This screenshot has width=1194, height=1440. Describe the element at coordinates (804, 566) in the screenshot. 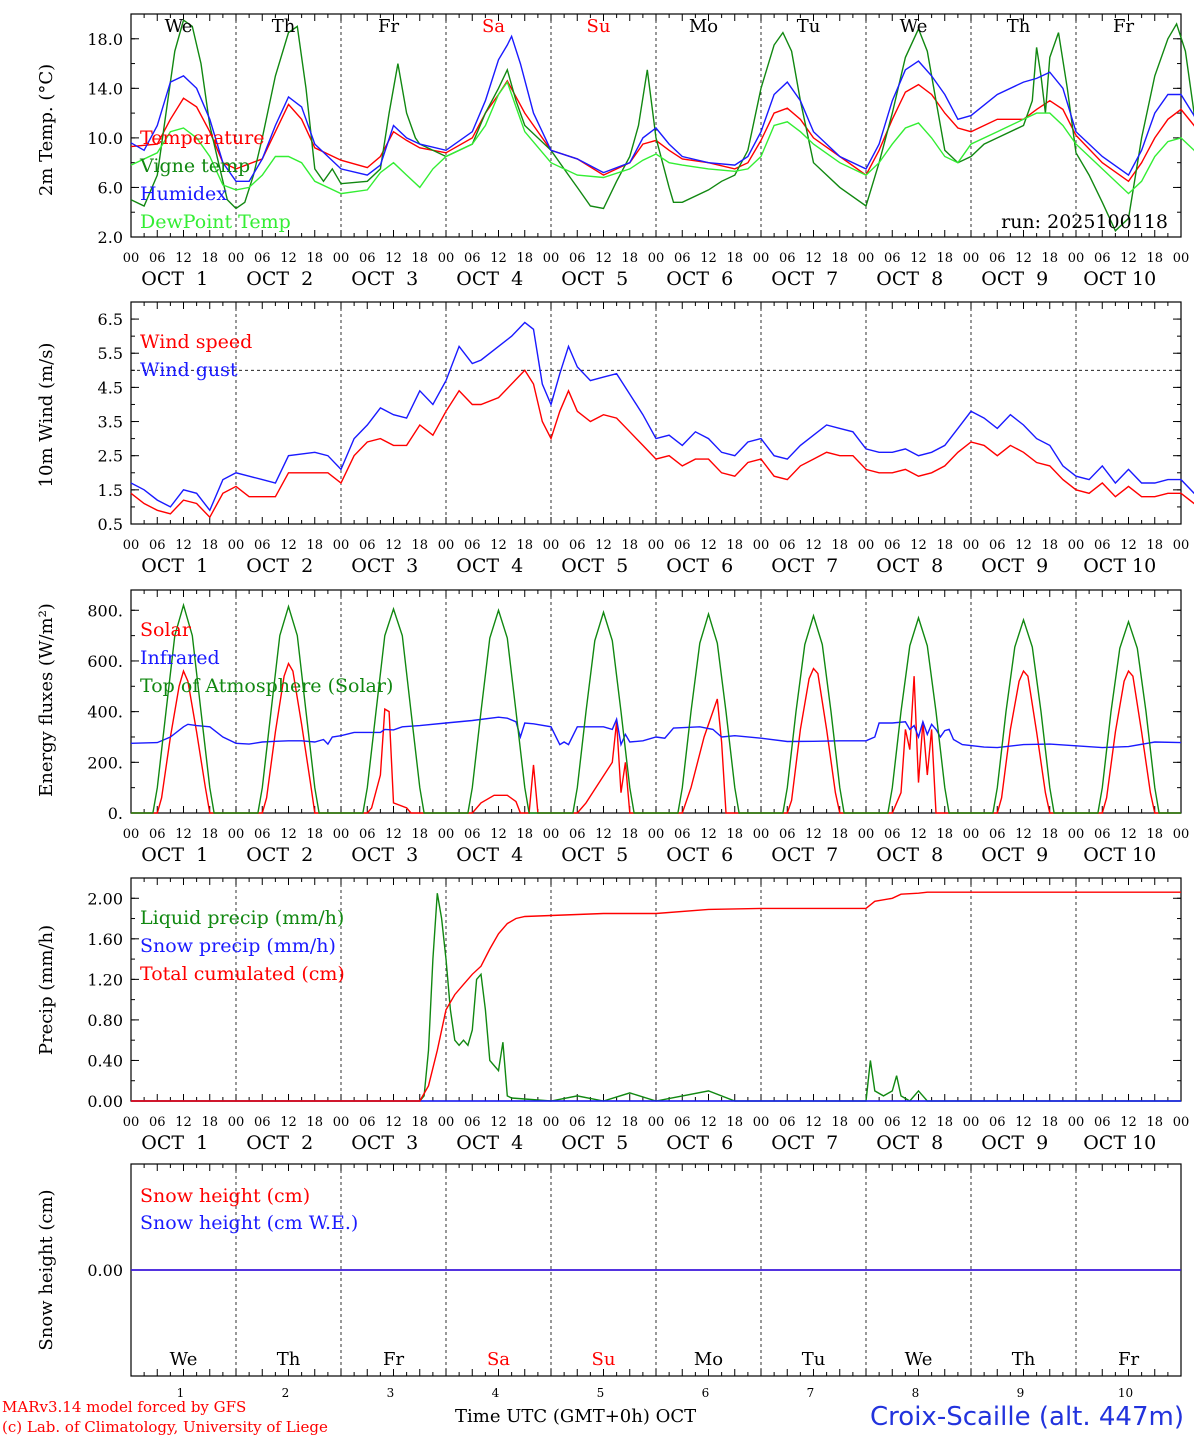

I see `date-label: OCT 7` at that location.